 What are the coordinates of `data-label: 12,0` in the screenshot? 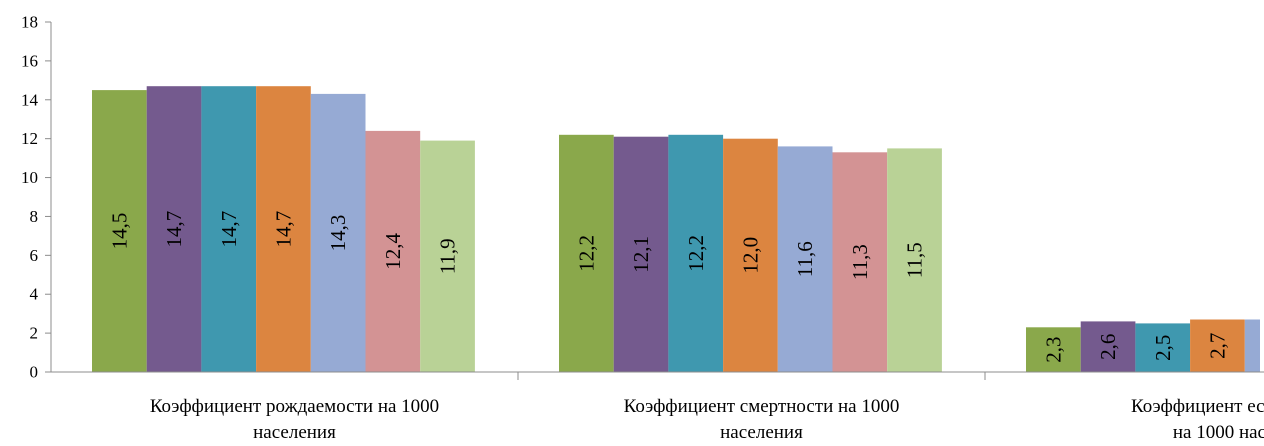 It's located at (751, 255).